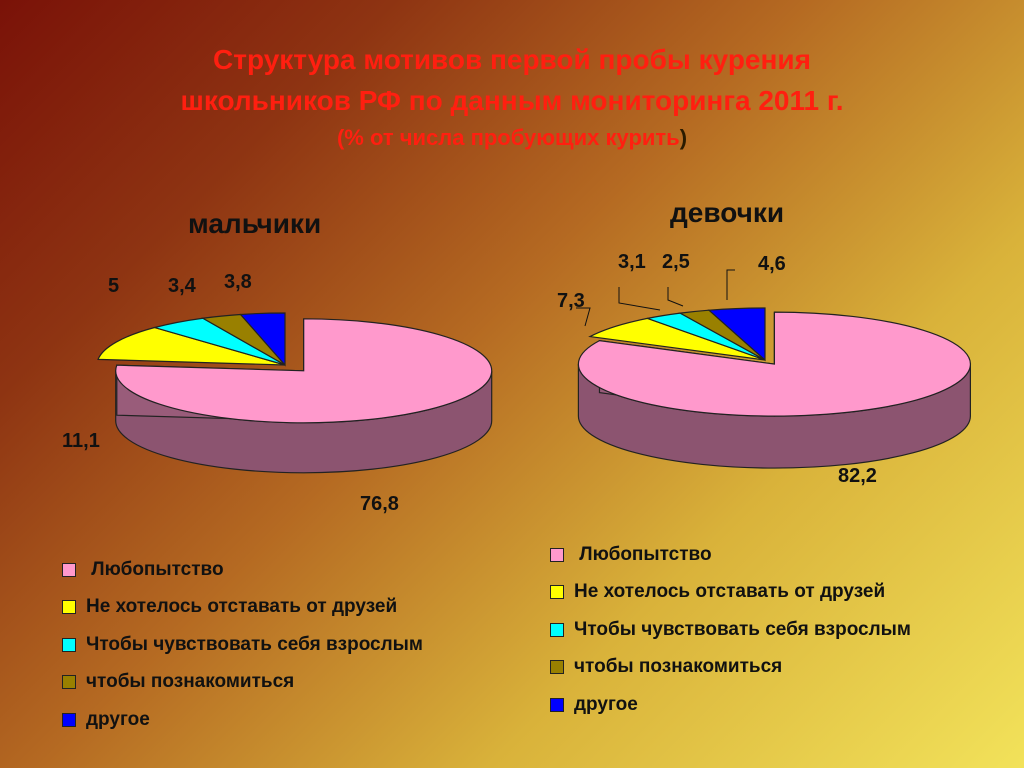 This screenshot has height=768, width=1024. I want to click on boys-chart-title: мальчики, so click(255, 223).